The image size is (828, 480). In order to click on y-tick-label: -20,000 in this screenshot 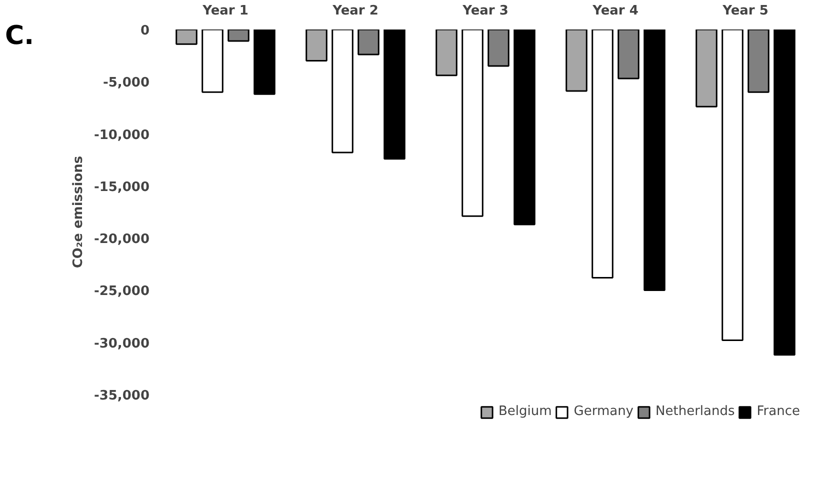, I will do `click(122, 240)`.